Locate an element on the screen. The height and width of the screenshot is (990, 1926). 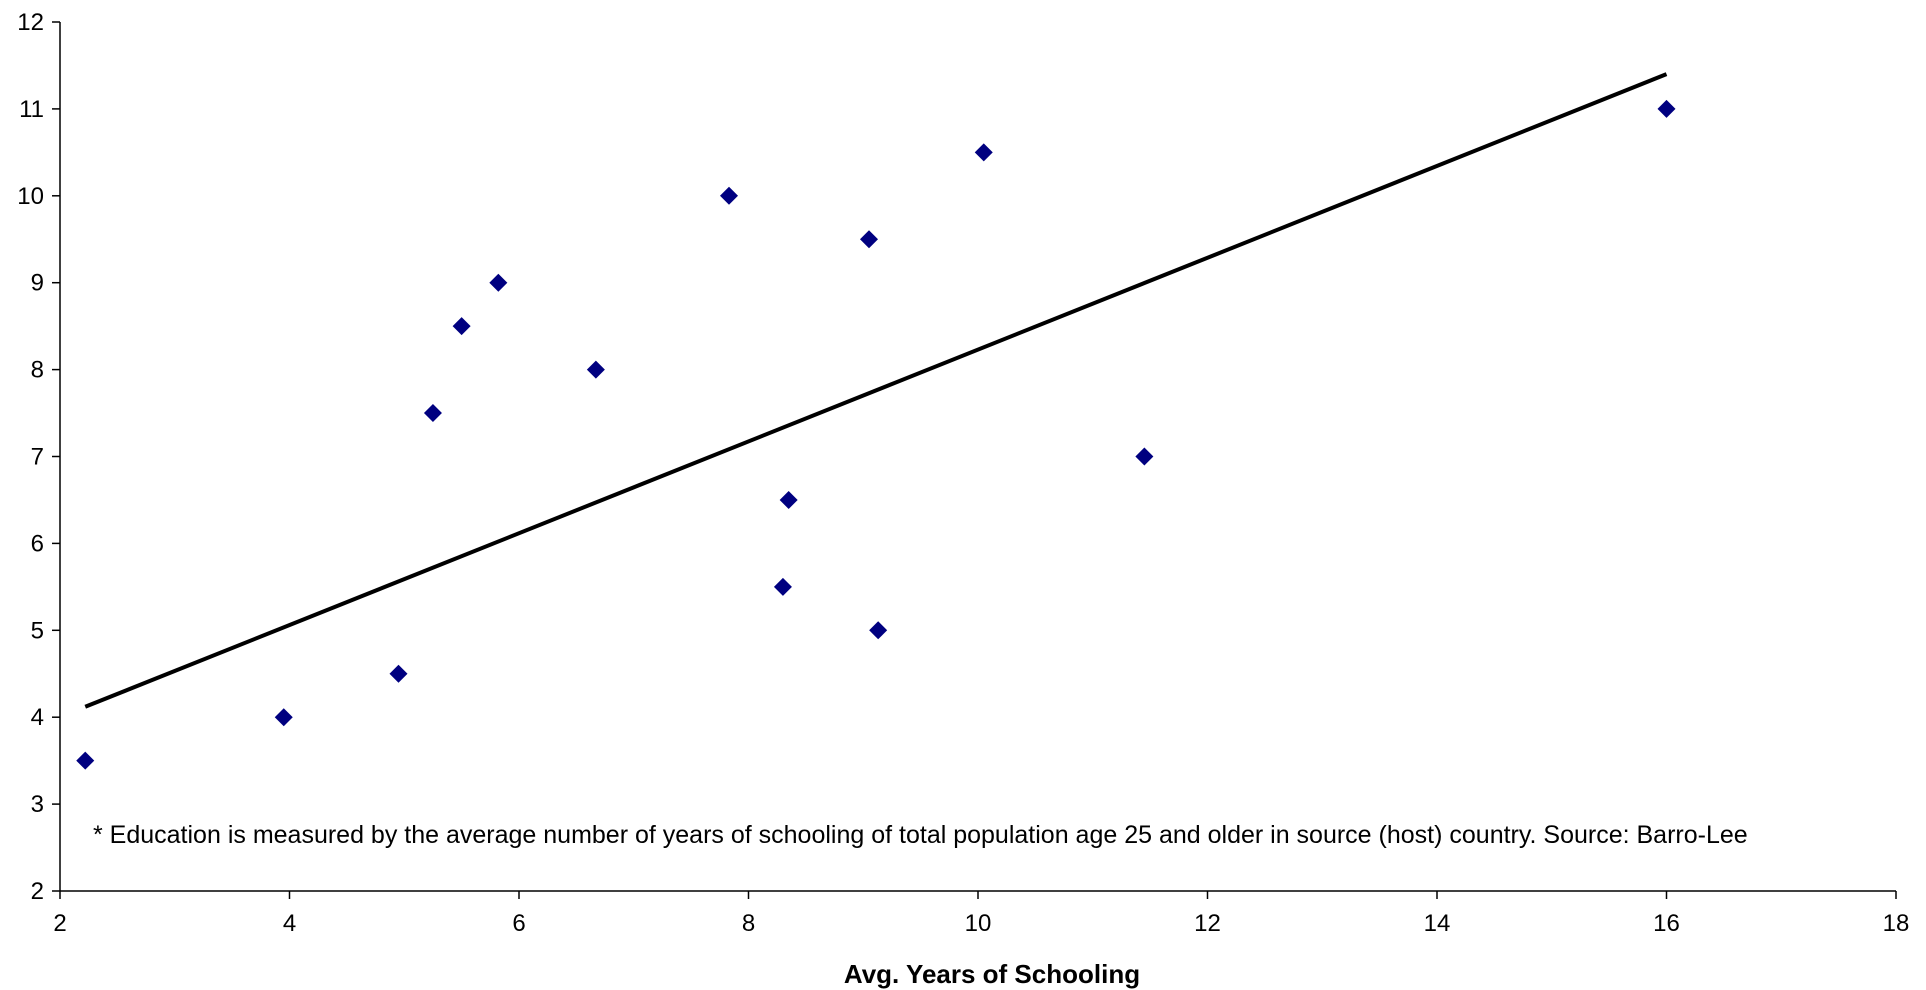
x-axis-title: Avg. Years of Schooling is located at coordinates (992, 974).